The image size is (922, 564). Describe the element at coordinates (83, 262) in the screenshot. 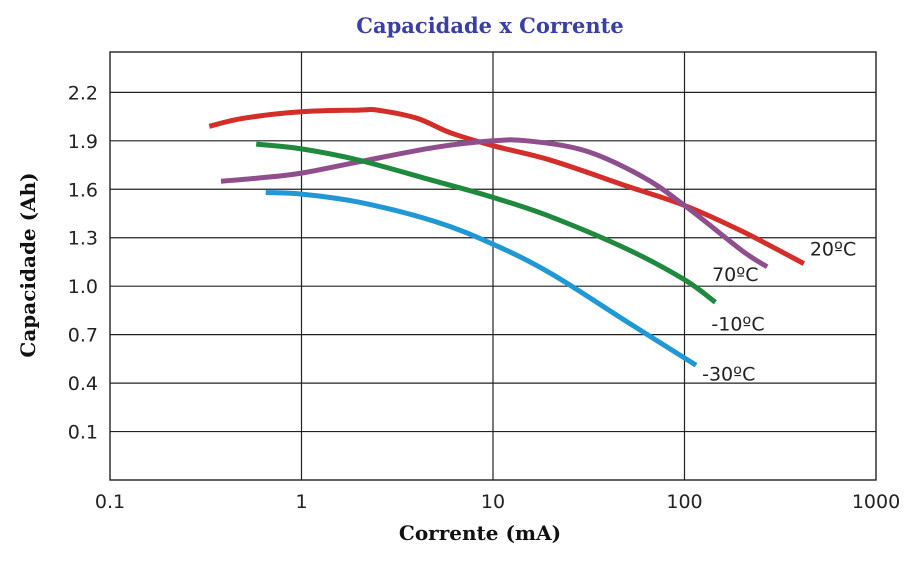

I see `y-axis-ticks: 0.1 0.4 0.7 1.0 1.3 1.6 1.9 2.2` at that location.